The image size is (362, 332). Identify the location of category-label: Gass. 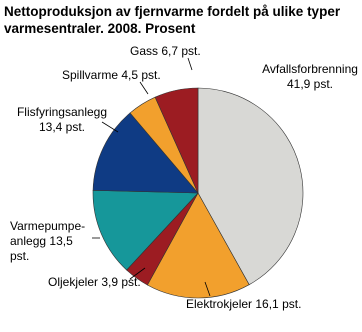
(144, 51).